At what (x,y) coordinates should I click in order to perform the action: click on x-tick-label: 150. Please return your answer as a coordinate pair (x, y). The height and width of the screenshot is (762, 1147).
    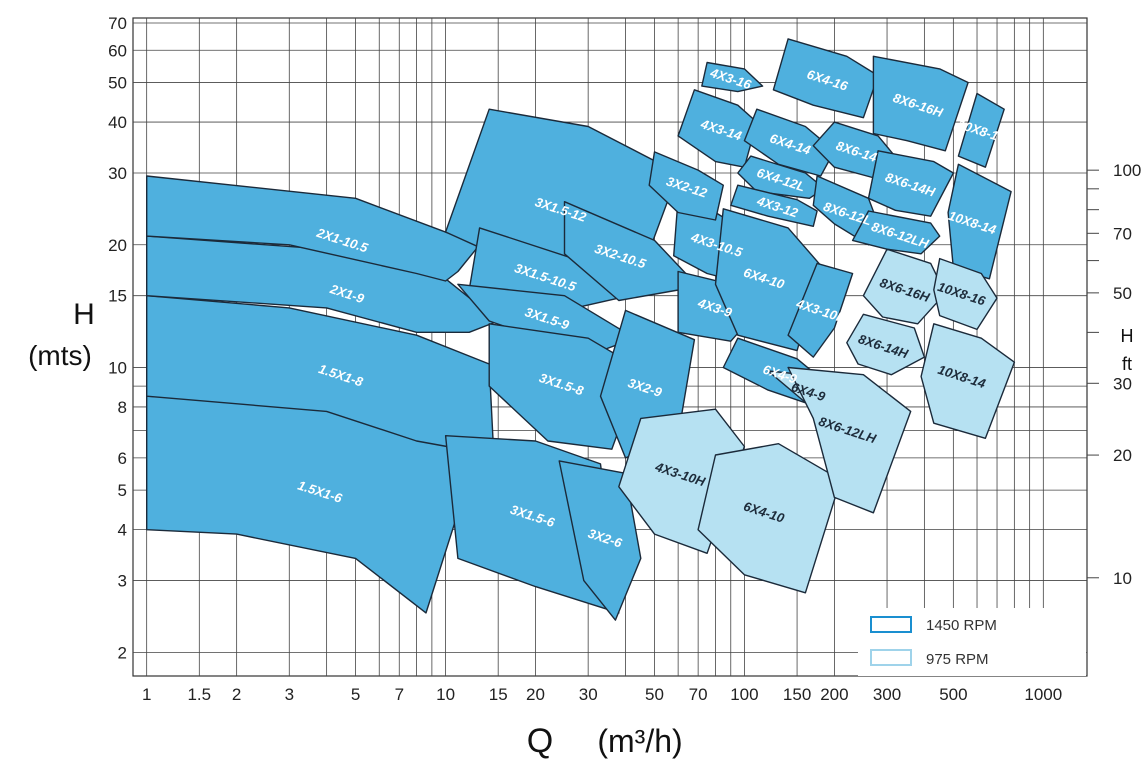
    Looking at the image, I should click on (797, 694).